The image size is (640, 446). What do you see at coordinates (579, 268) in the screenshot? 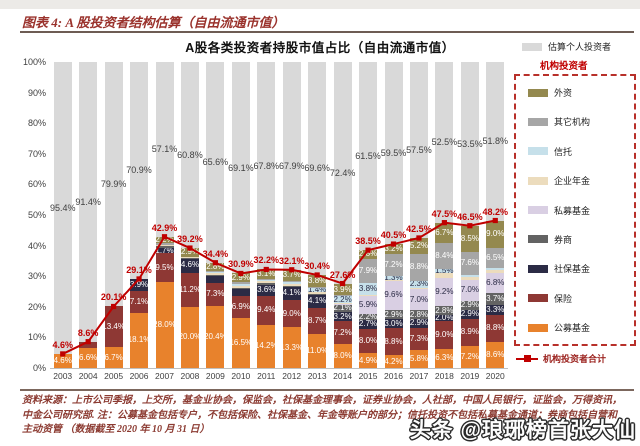
I see `legend-item: 社保基金` at bounding box center [579, 268].